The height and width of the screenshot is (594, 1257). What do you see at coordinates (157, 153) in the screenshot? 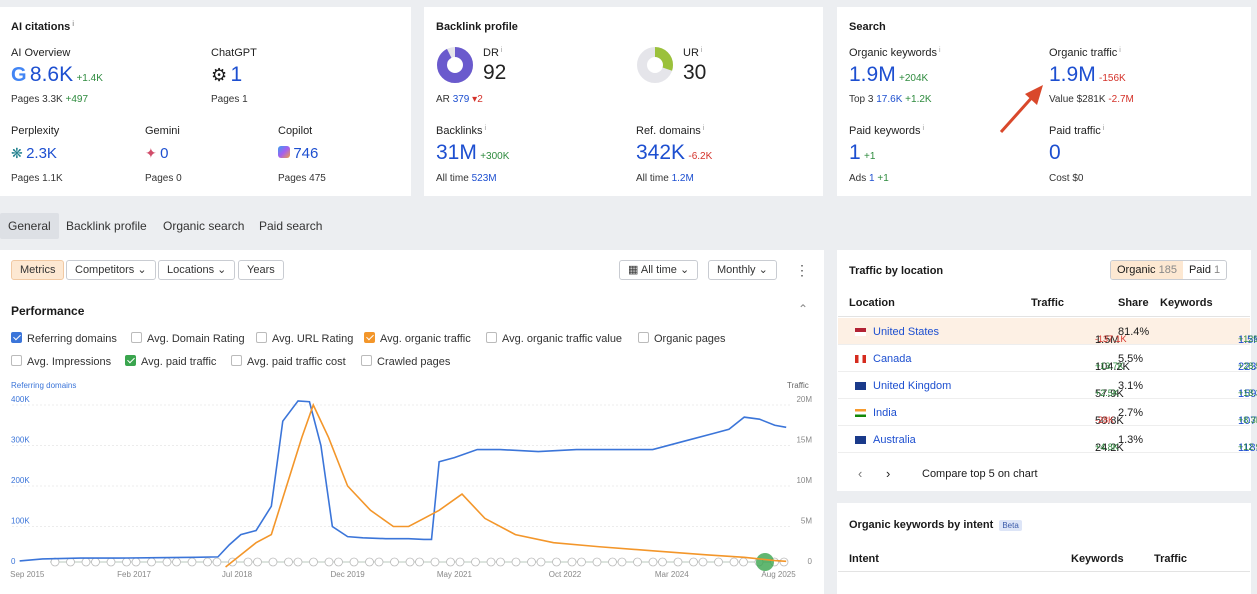
I see `gemini-metric: ✦ 0` at bounding box center [157, 153].